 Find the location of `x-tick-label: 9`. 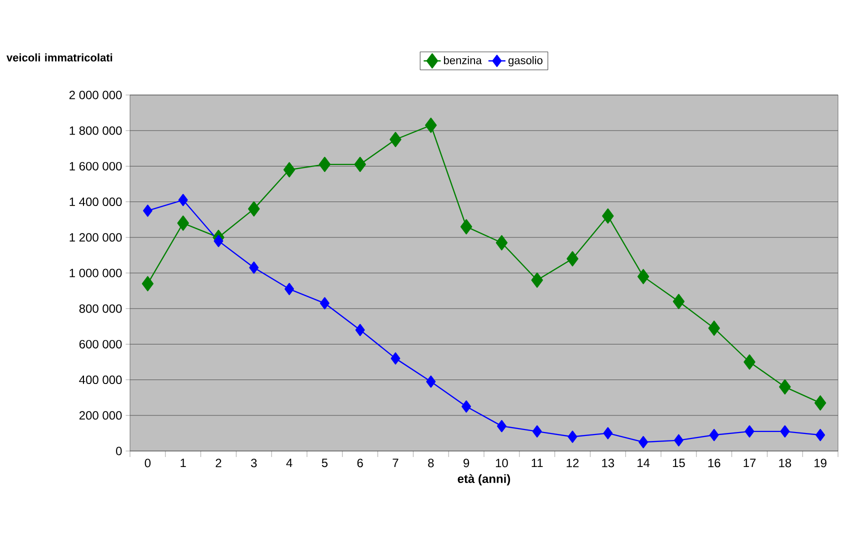

x-tick-label: 9 is located at coordinates (467, 463).